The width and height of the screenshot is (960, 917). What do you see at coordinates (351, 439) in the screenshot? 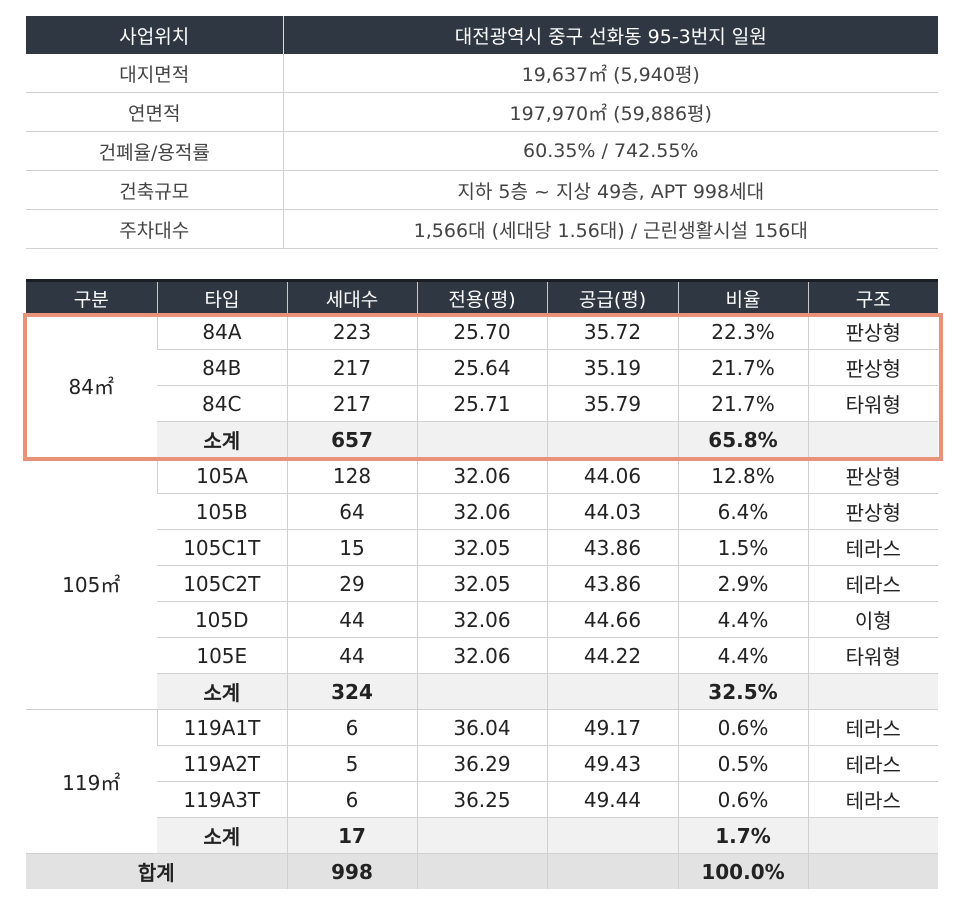
I see `subtotal-units: 657` at bounding box center [351, 439].